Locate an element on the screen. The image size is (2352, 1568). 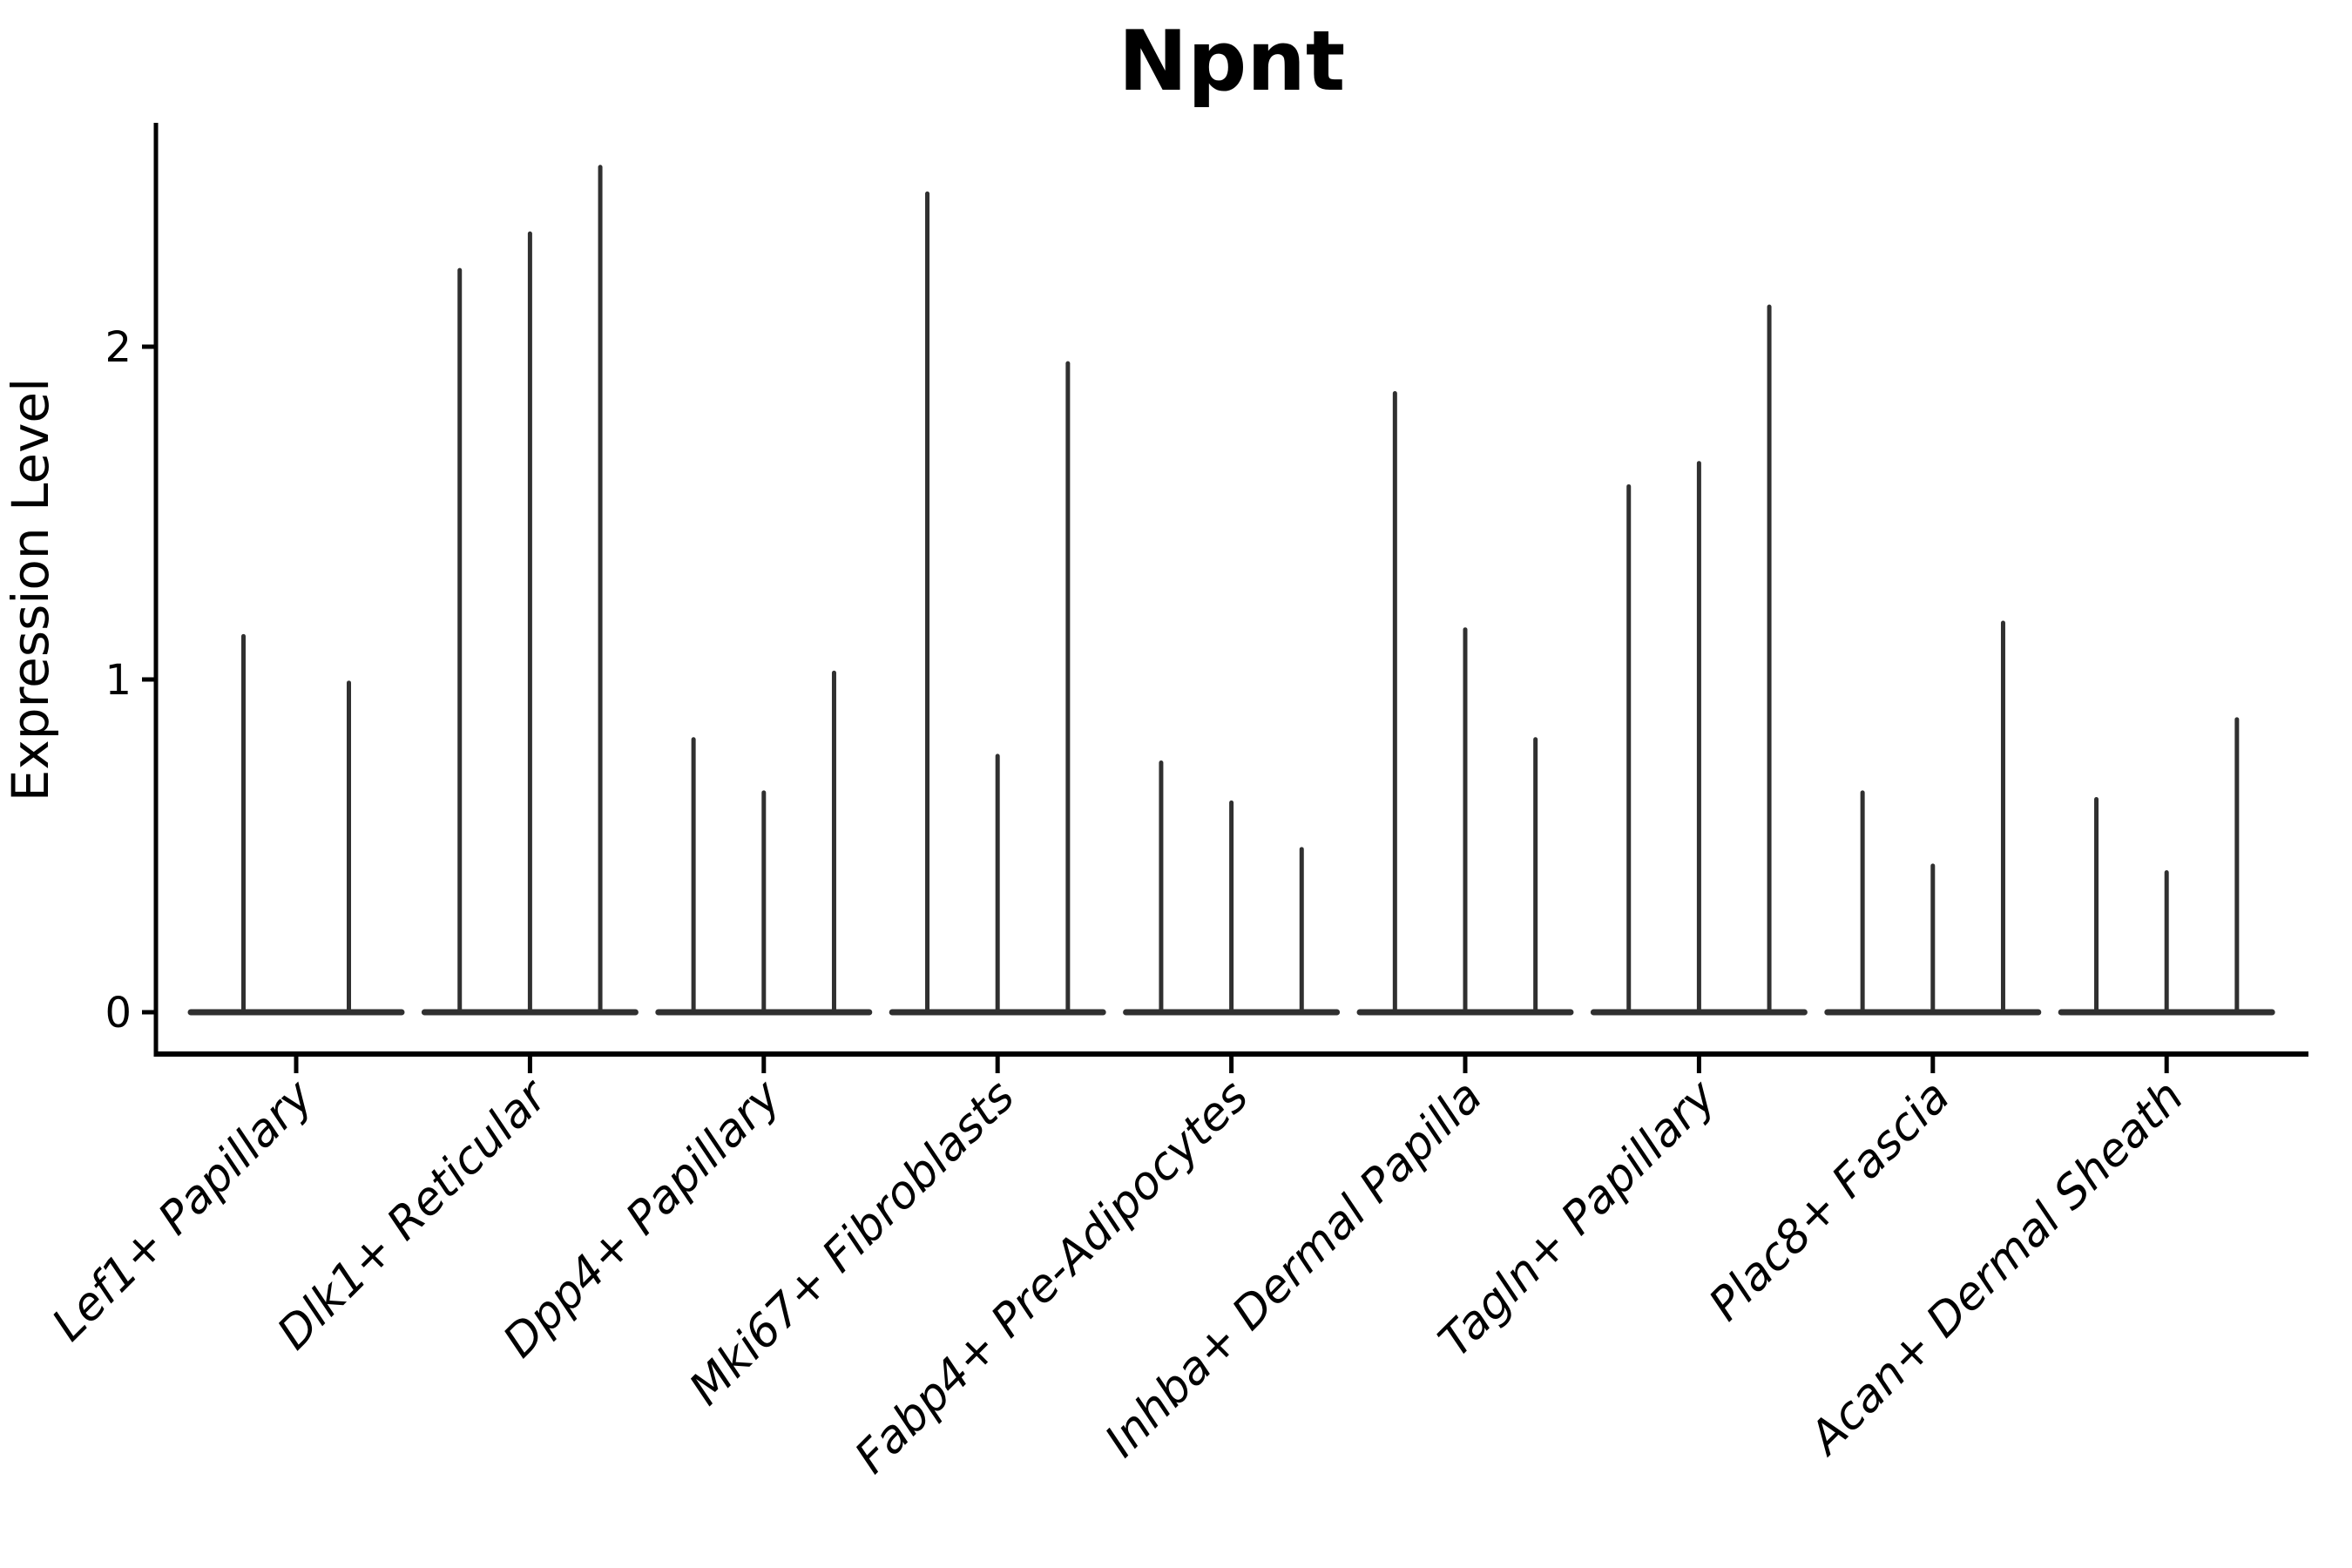
x-tick-label: Acan+ Dermal Sheath is located at coordinates (1995, 1268).